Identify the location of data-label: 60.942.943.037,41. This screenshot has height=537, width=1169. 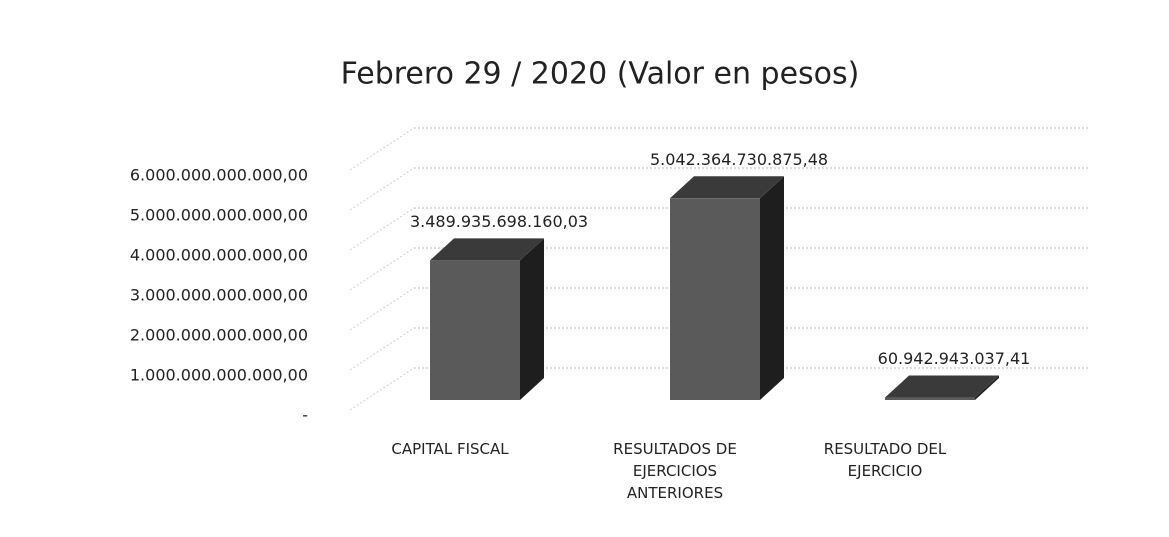
(954, 358).